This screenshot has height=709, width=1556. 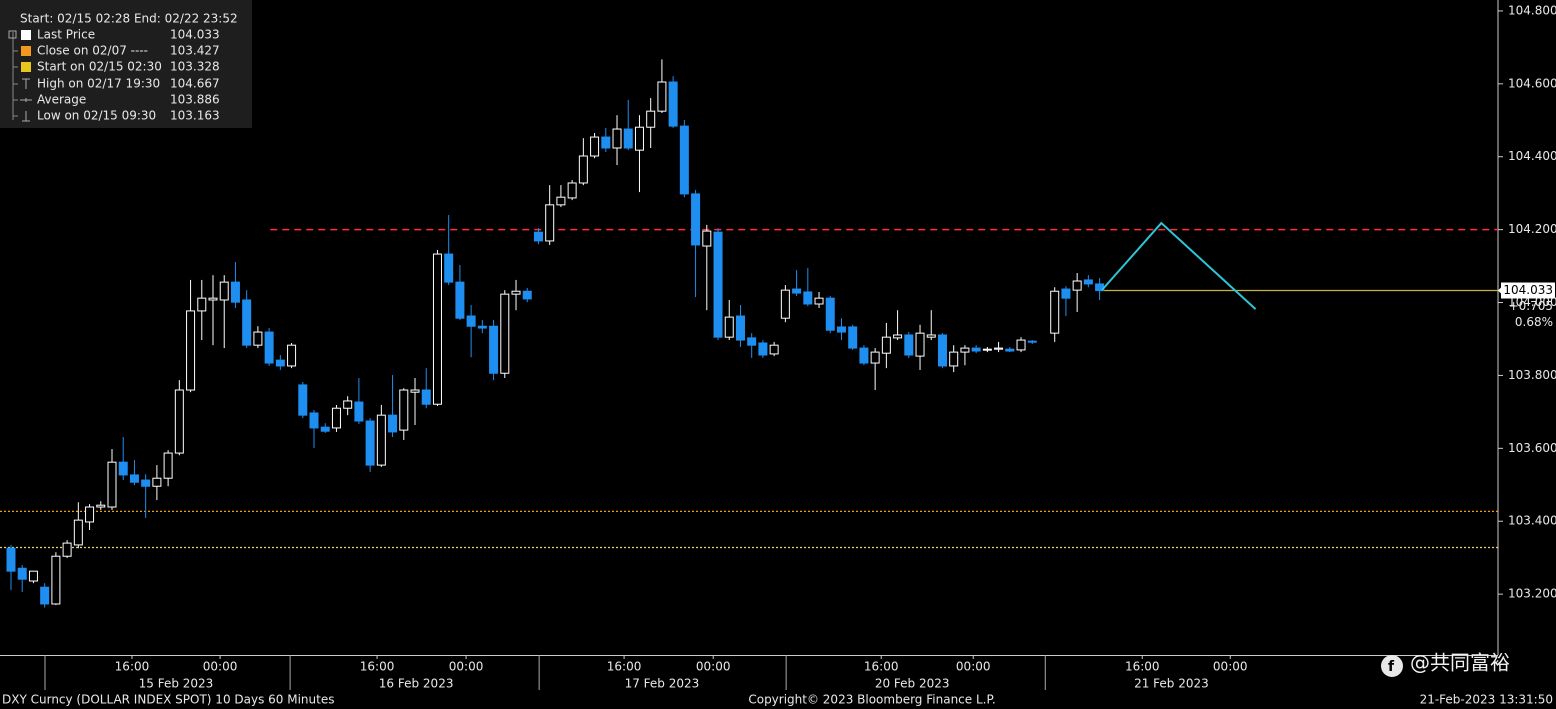 What do you see at coordinates (99, 67) in the screenshot?
I see `legend-label: Start on 02/15 02:30` at bounding box center [99, 67].